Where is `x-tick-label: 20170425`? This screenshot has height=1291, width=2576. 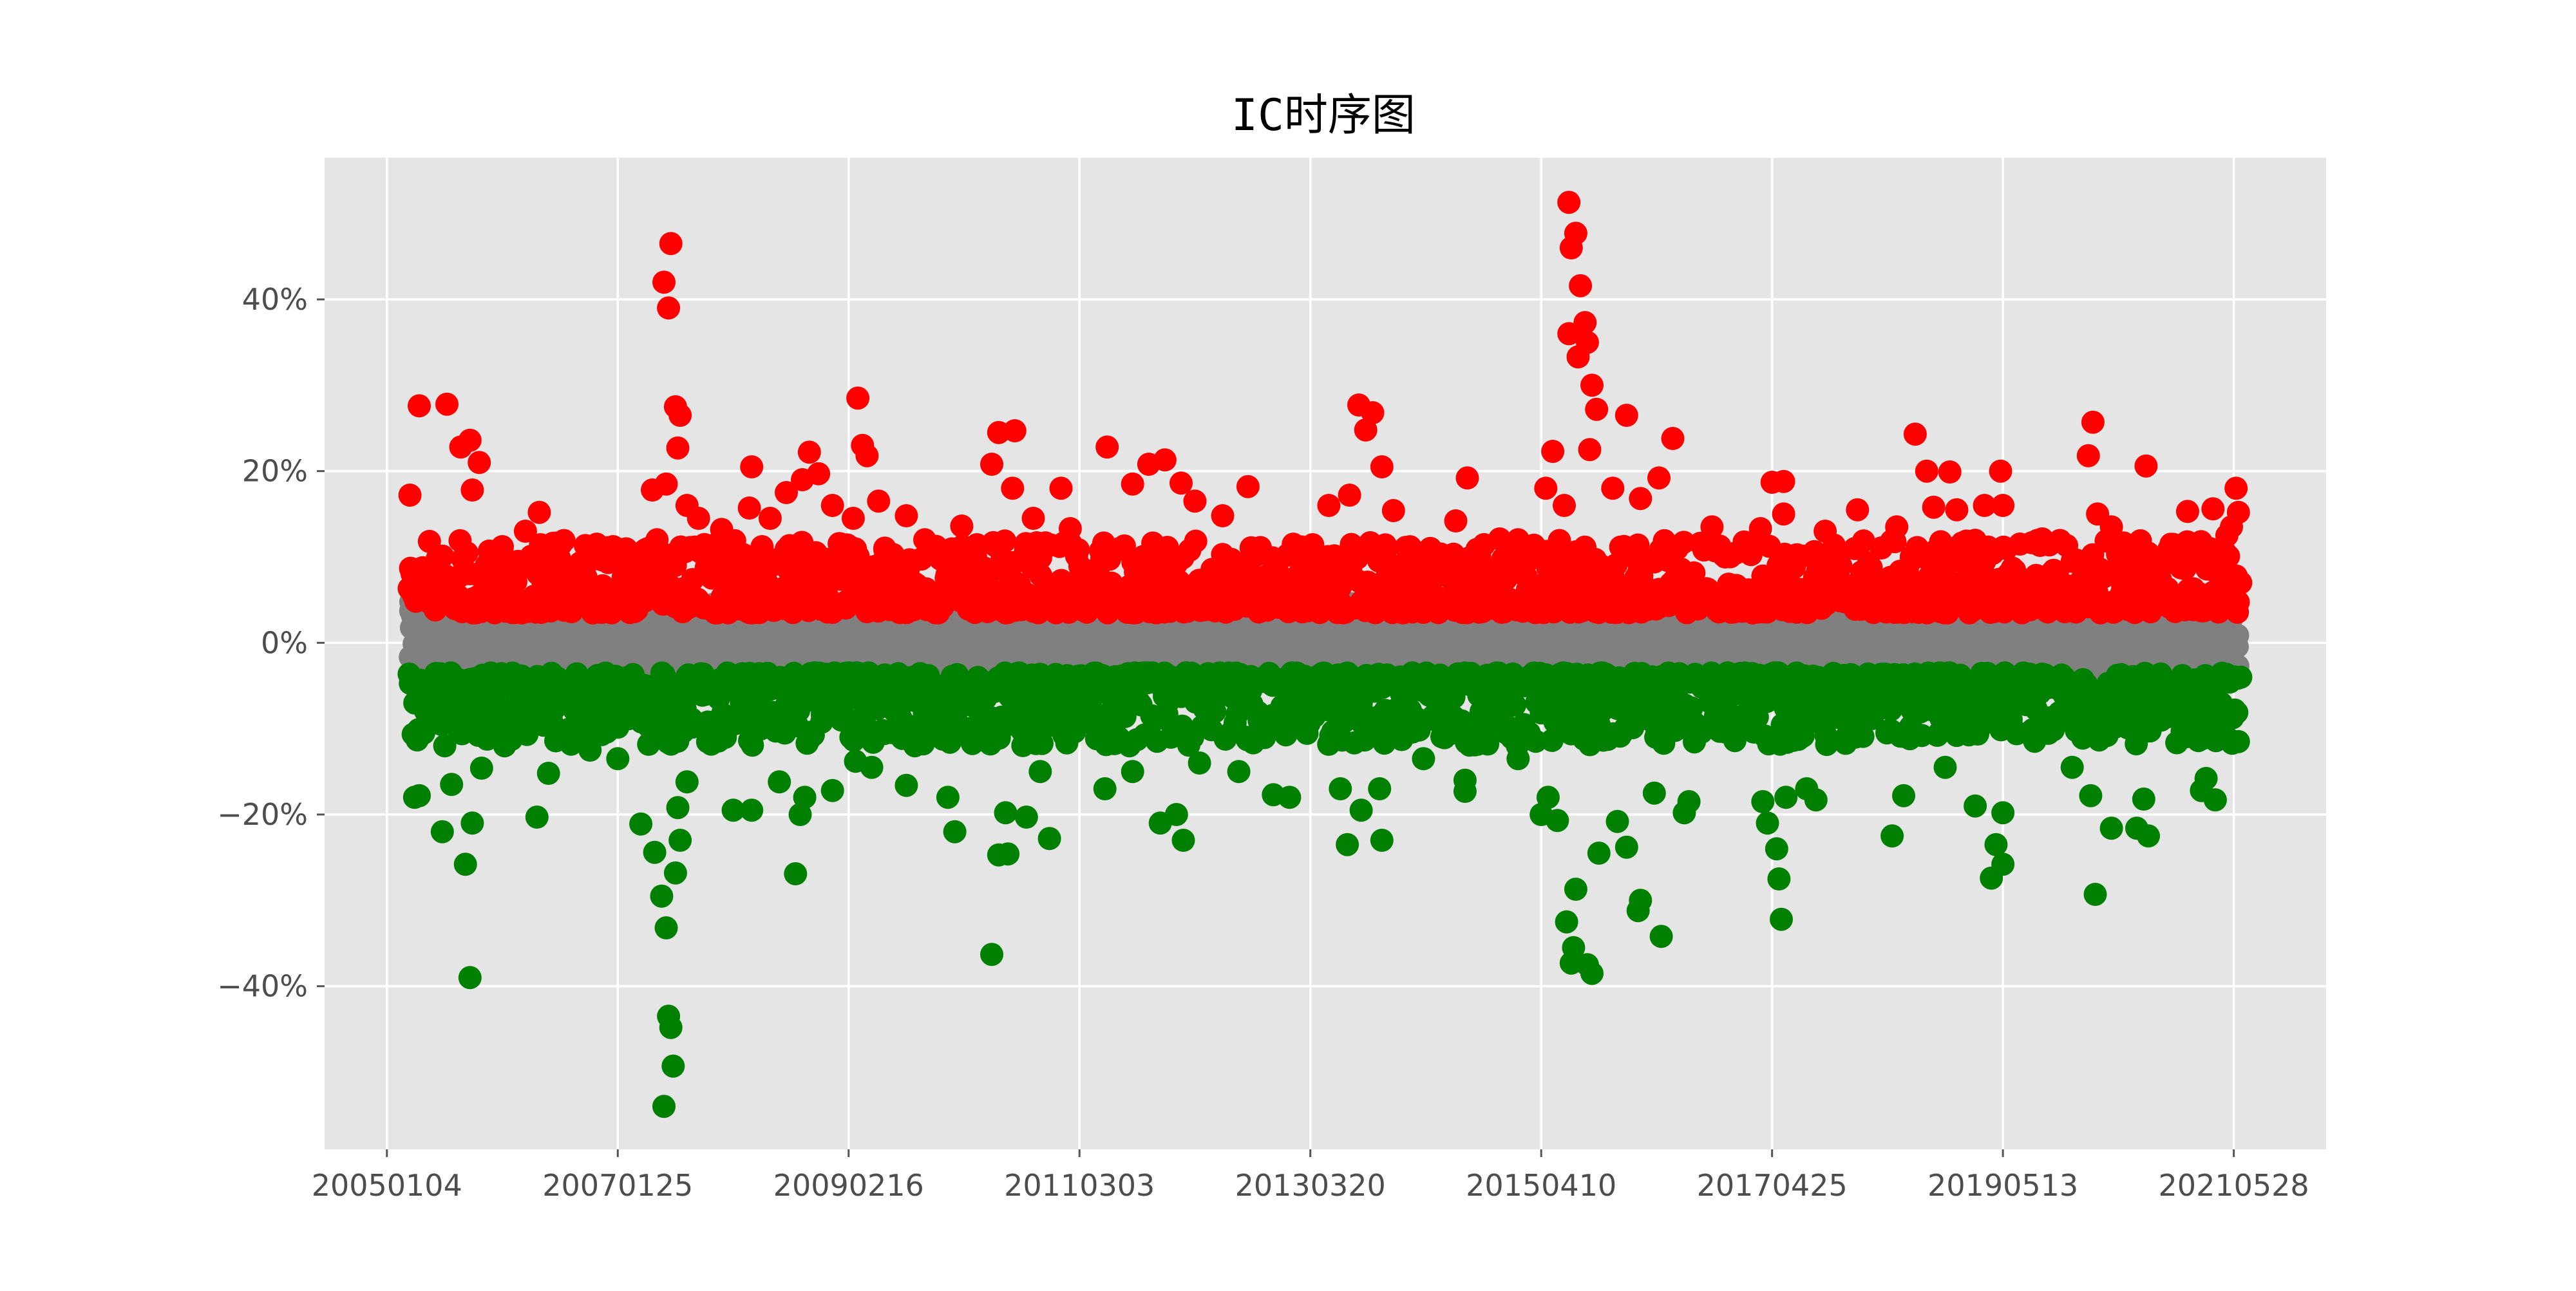
x-tick-label: 20170425 is located at coordinates (1772, 1185).